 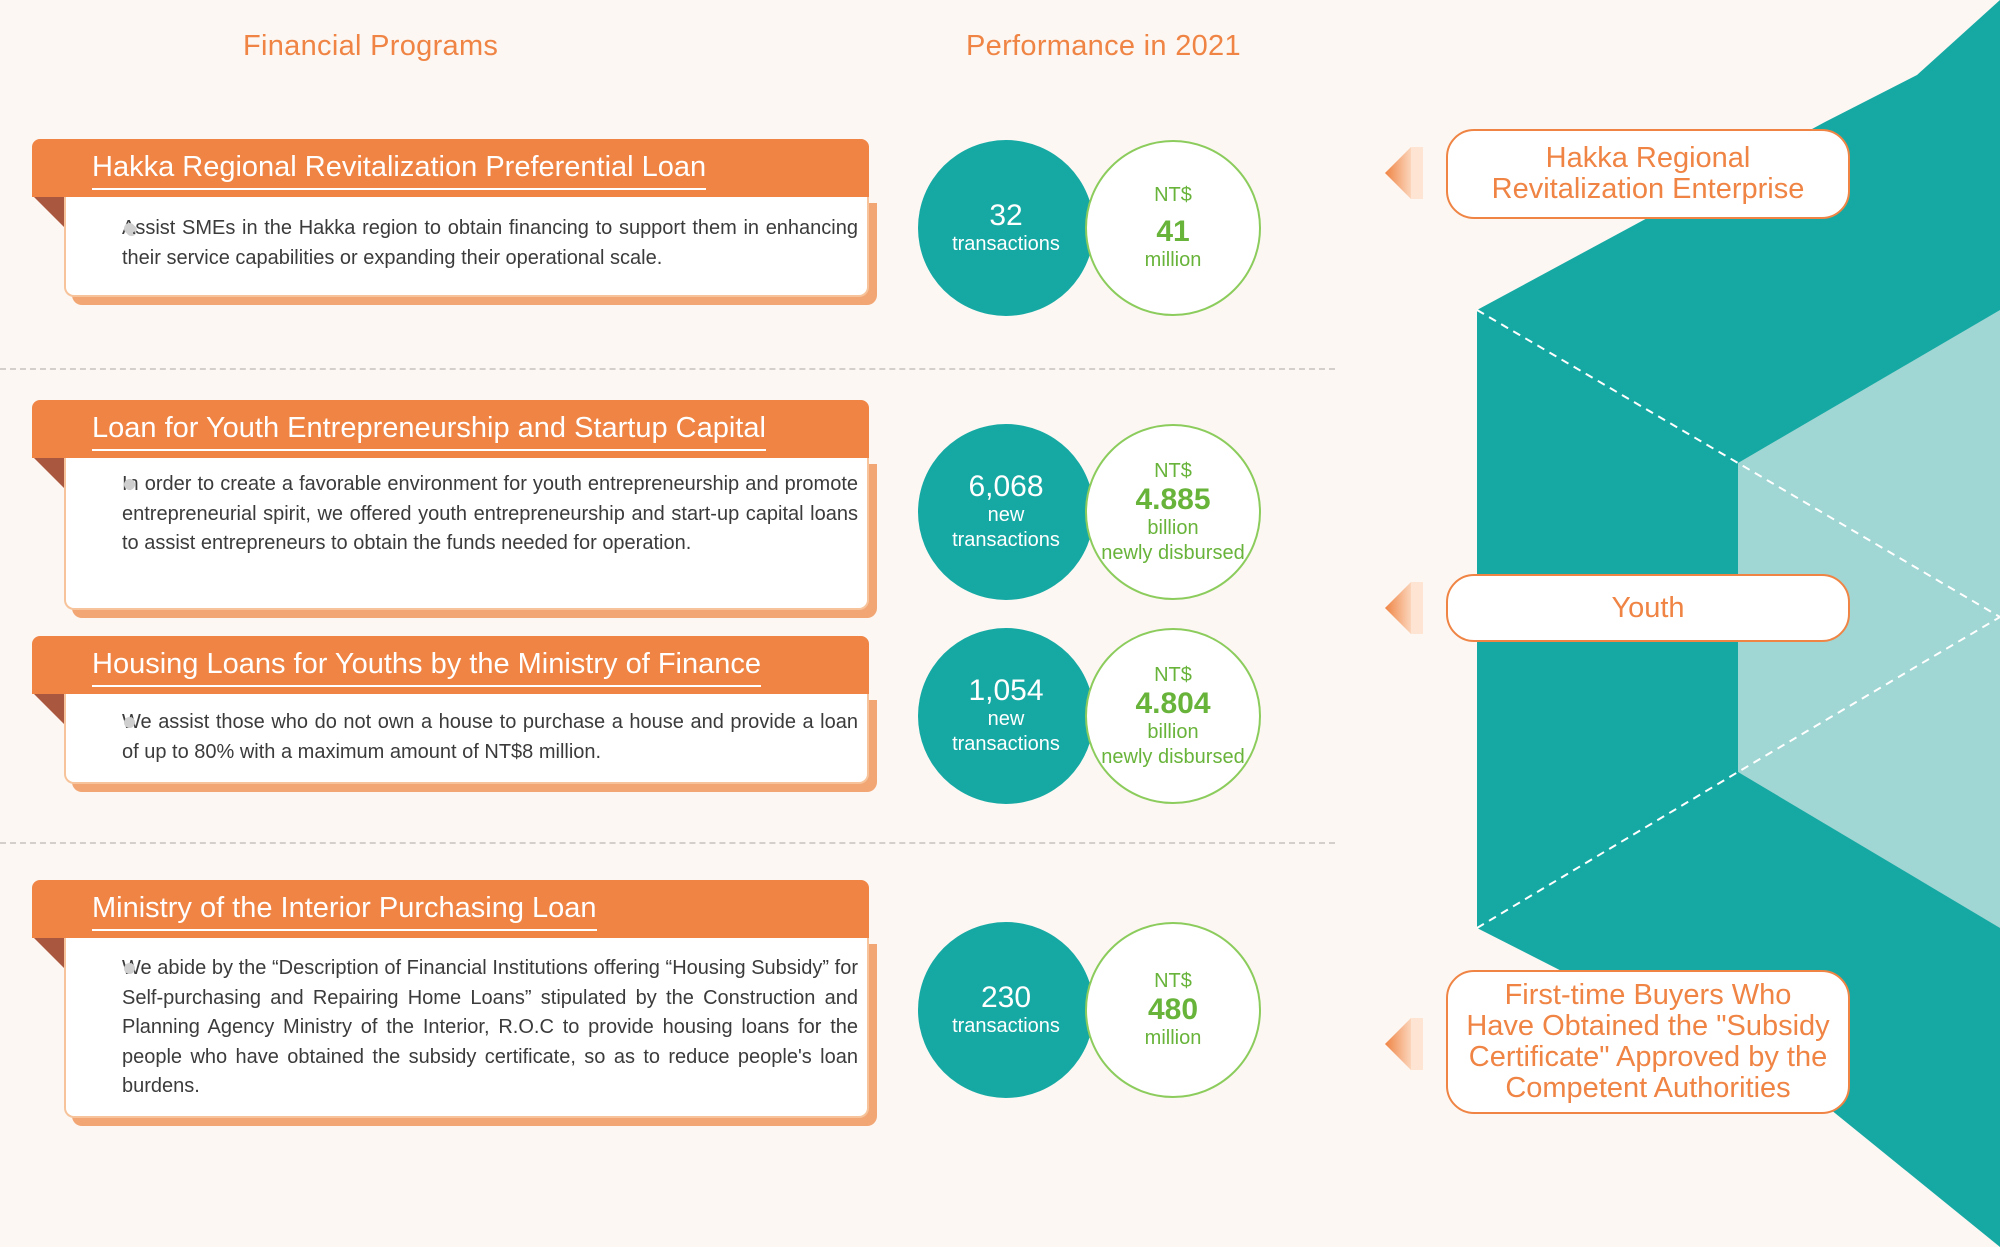 I want to click on amount-circle: NT$ 4.885 billion newly disbursed, so click(x=1173, y=512).